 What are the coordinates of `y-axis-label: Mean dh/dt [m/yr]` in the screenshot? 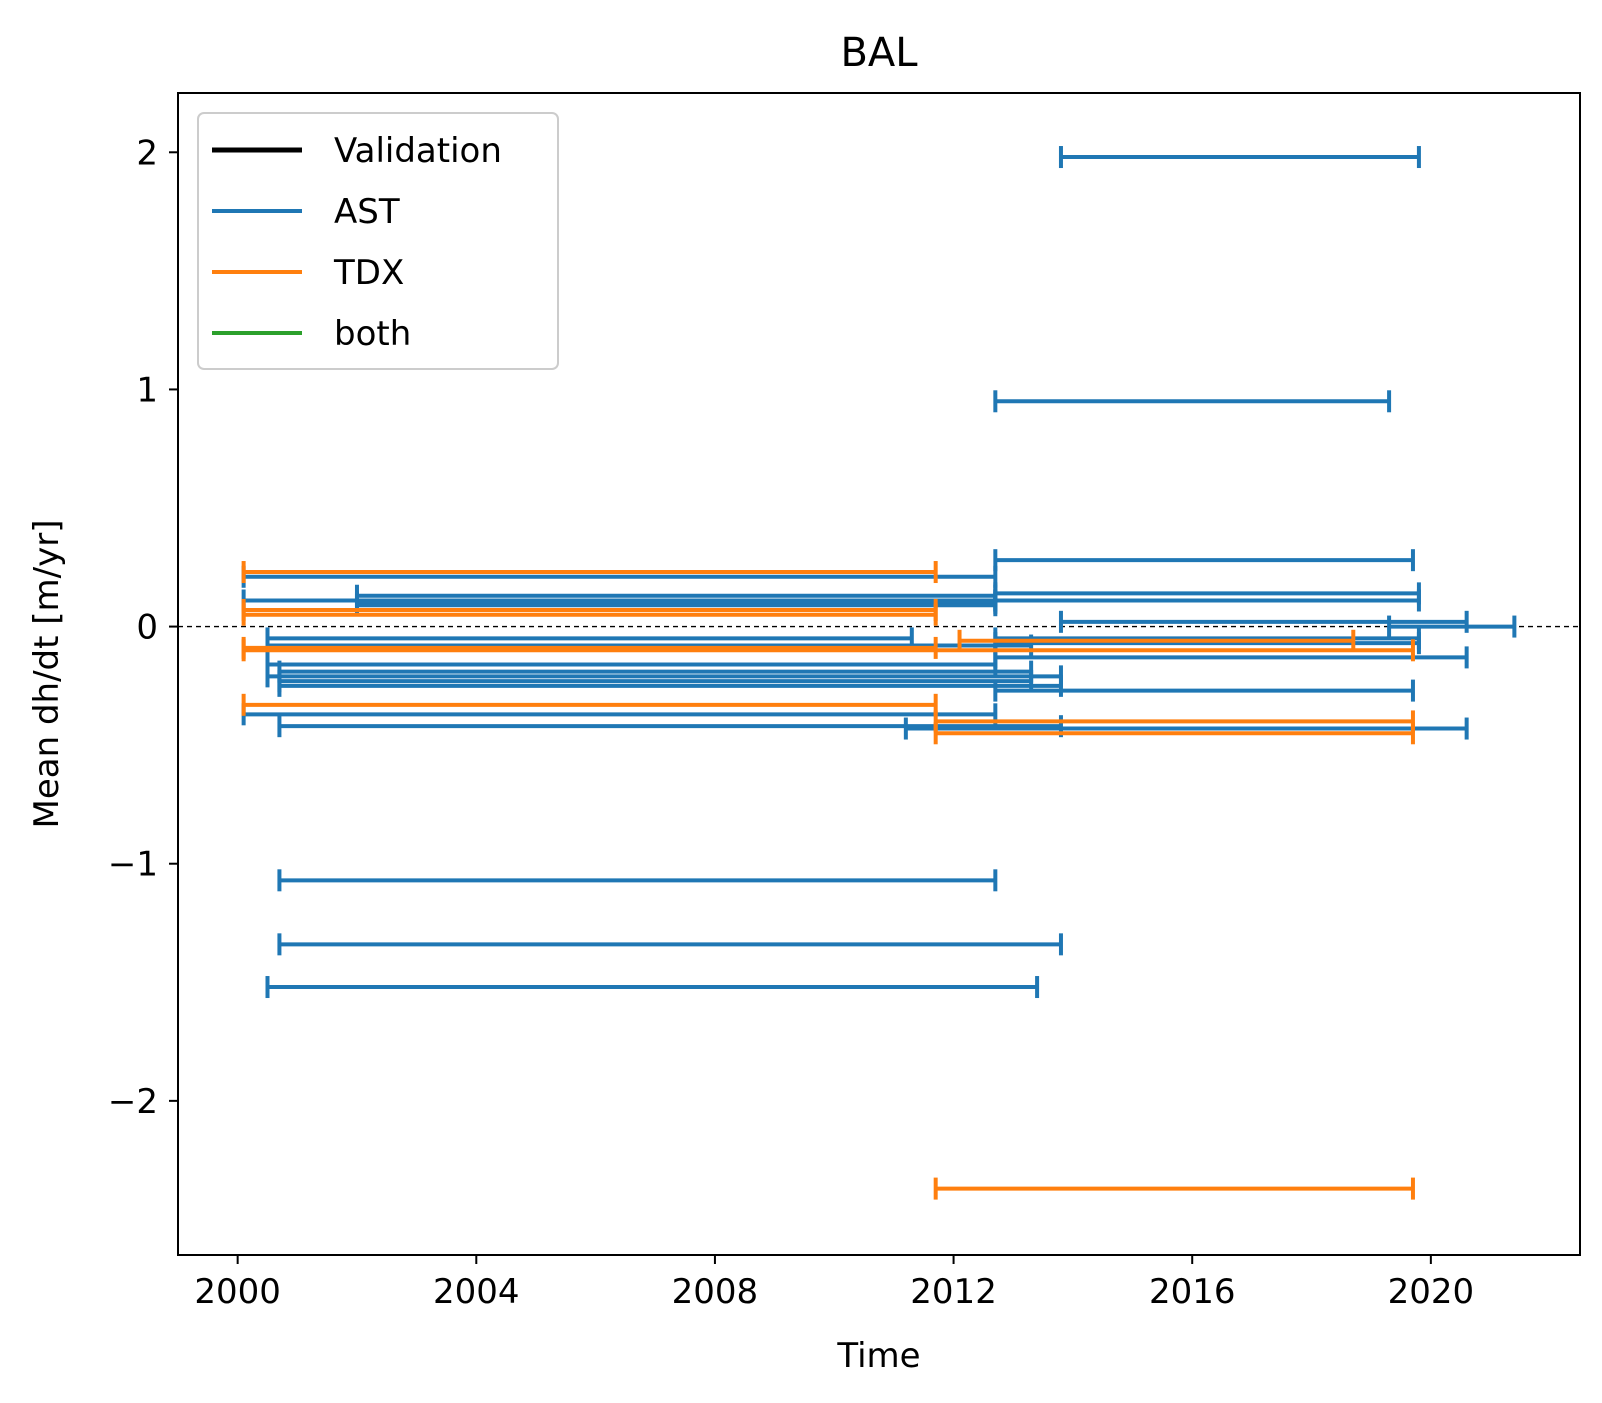 It's located at (47, 674).